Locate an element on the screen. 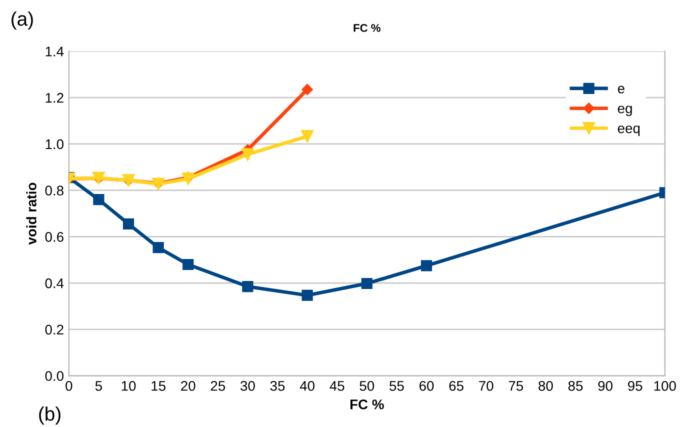  x-tick-label: 95 is located at coordinates (635, 385).